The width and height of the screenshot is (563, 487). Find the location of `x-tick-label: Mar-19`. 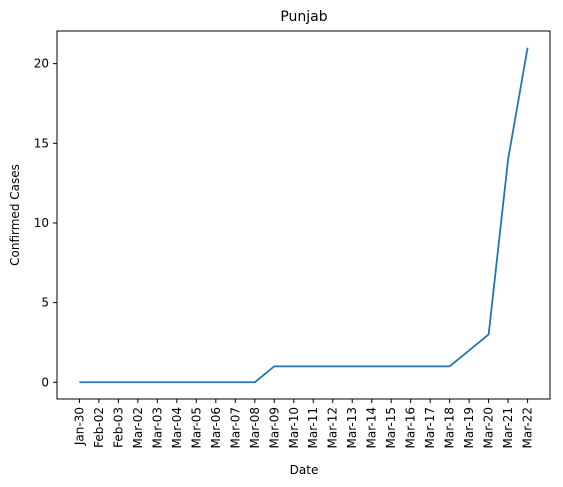

x-tick-label: Mar-19 is located at coordinates (469, 427).